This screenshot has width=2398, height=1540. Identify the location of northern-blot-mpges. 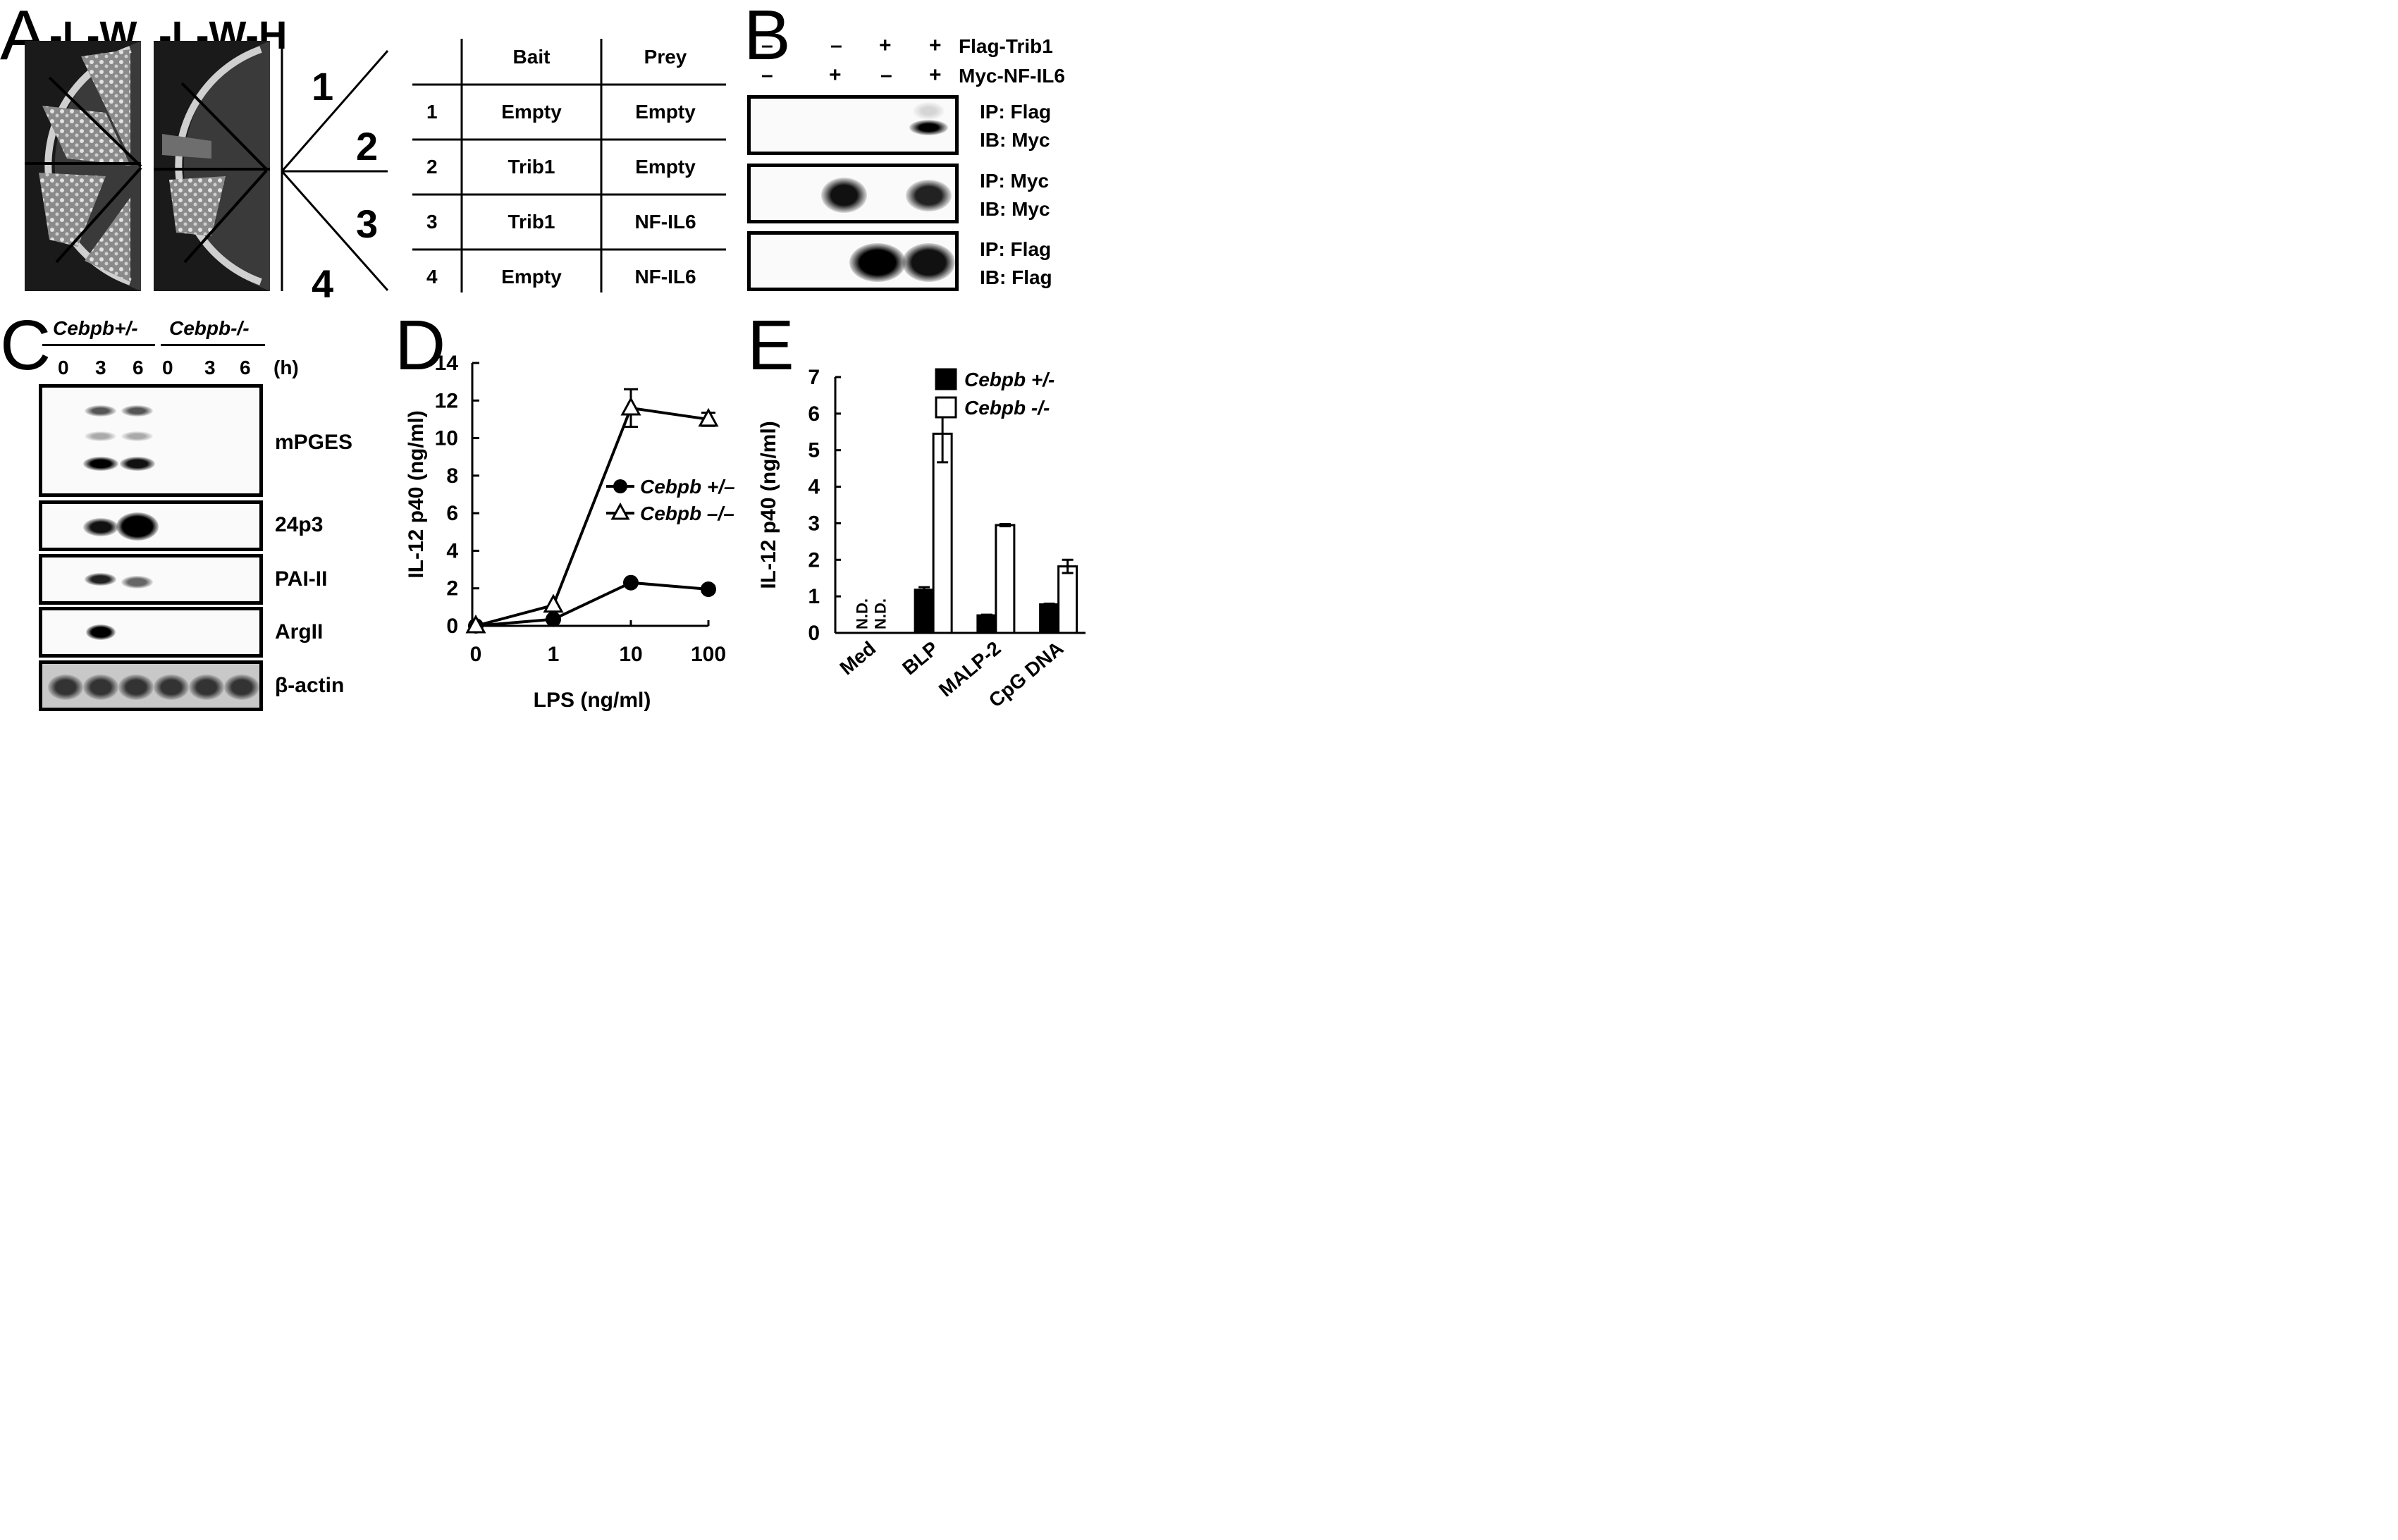
(151, 440).